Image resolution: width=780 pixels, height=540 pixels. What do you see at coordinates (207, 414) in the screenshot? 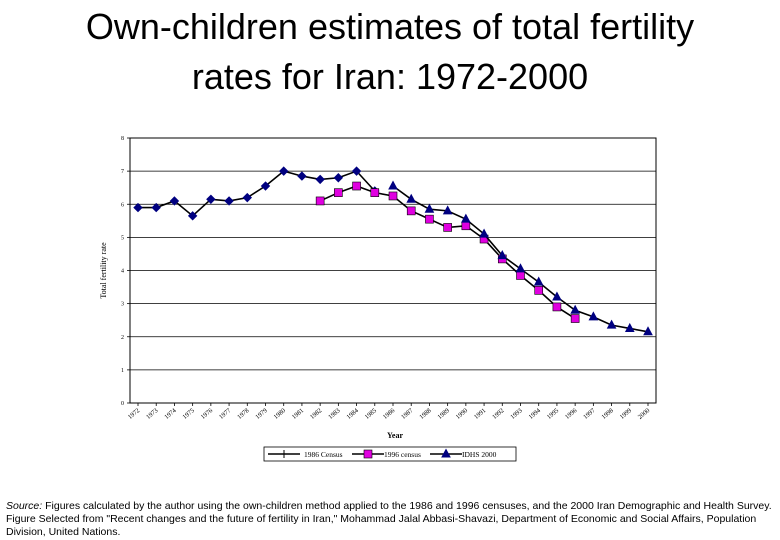
I see `x-tick-label: 1976` at bounding box center [207, 414].